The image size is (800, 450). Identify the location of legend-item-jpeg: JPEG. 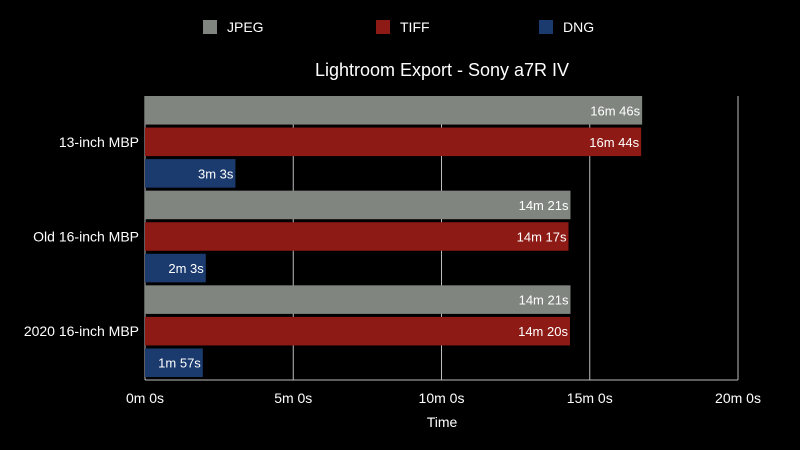
(233, 27).